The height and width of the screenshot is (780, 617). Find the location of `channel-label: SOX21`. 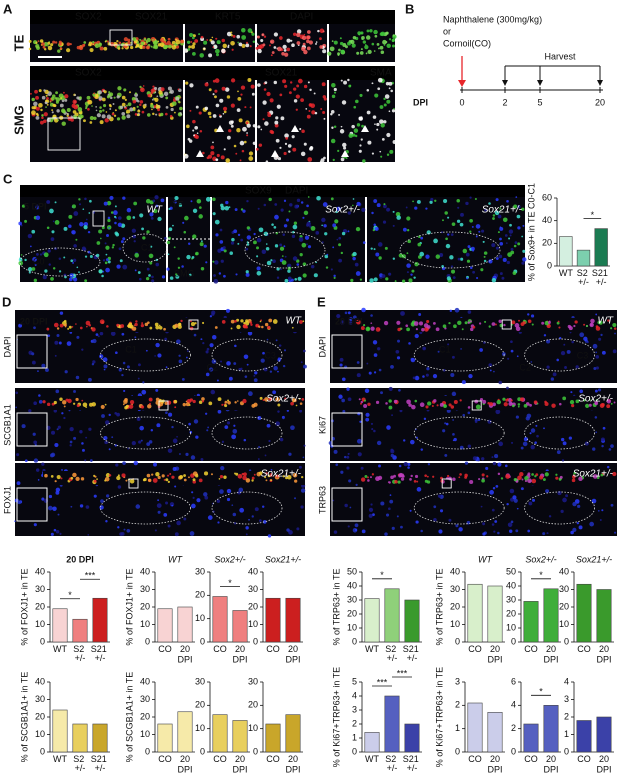

channel-label: SOX21 is located at coordinates (281, 73).